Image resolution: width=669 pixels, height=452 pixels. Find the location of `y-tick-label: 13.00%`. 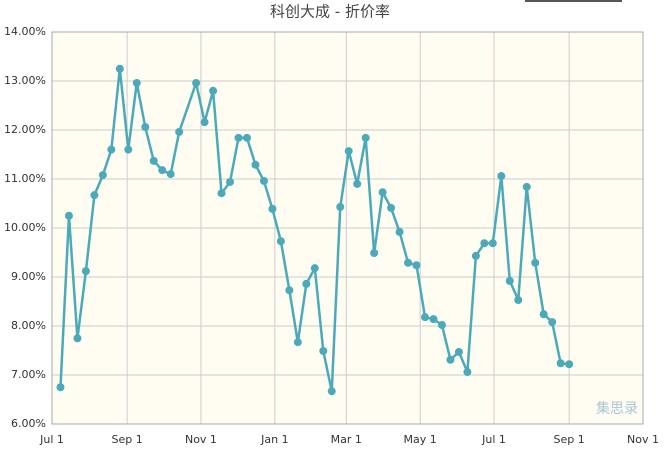

y-tick-label: 13.00% is located at coordinates (25, 80).